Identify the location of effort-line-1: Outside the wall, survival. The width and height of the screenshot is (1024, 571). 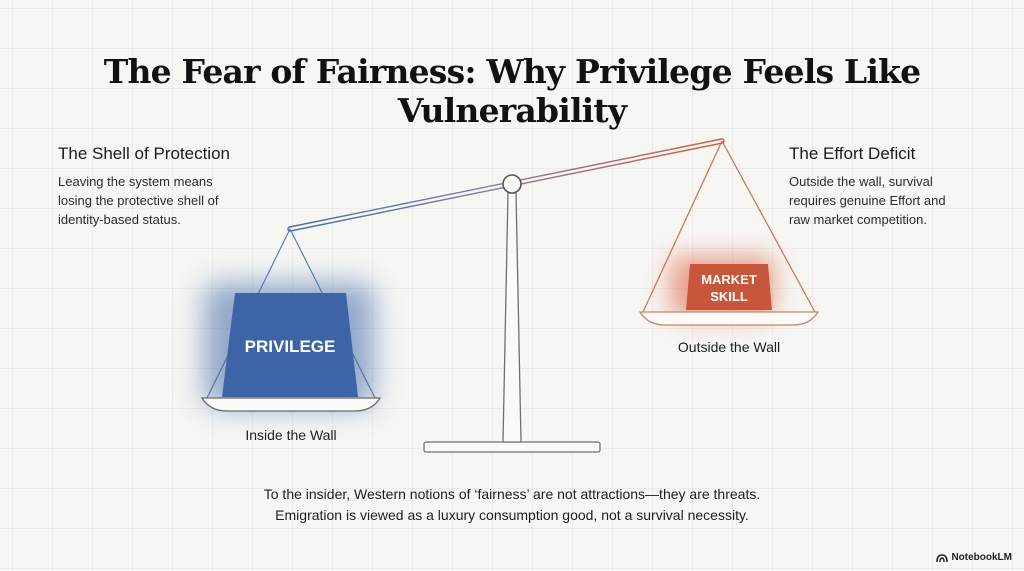
(861, 181).